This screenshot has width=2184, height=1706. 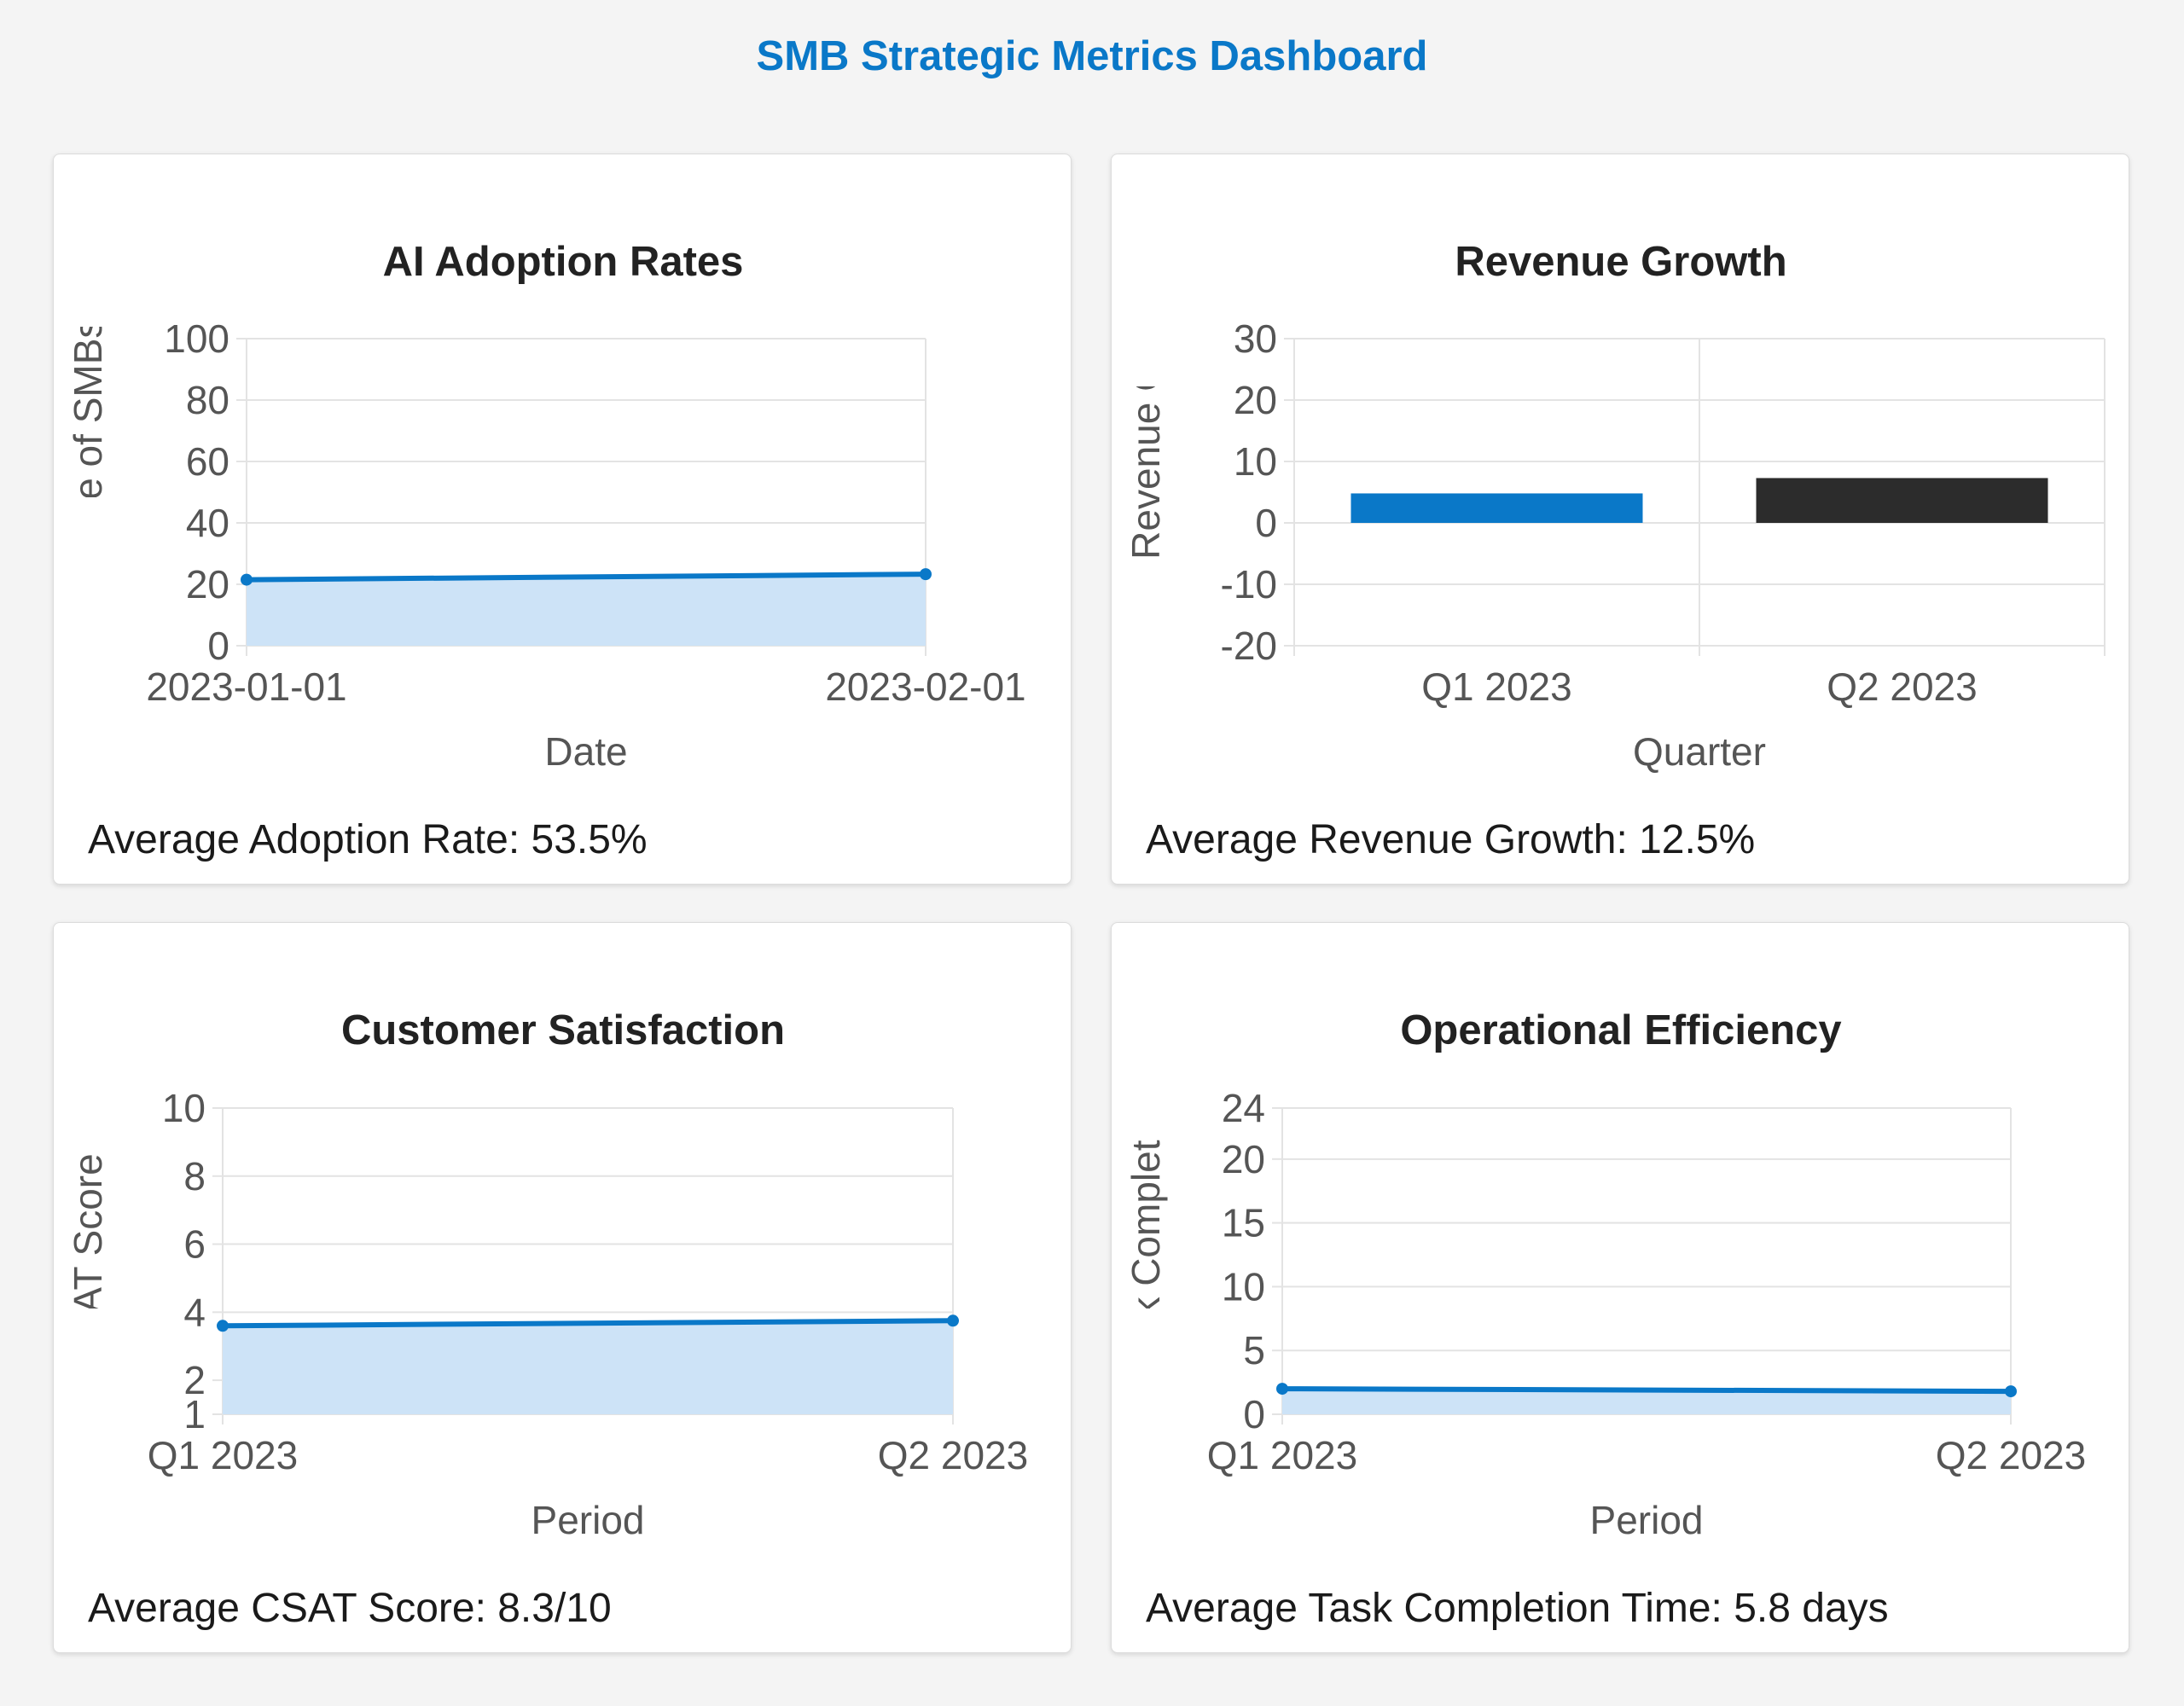 I want to click on y-axis-title: erage Task Completion Tir, so click(x=1146, y=1260).